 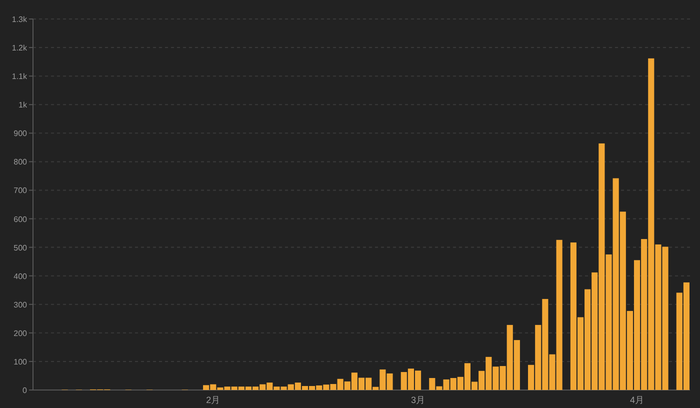 I want to click on x-tick-label: 3月, so click(x=418, y=400).